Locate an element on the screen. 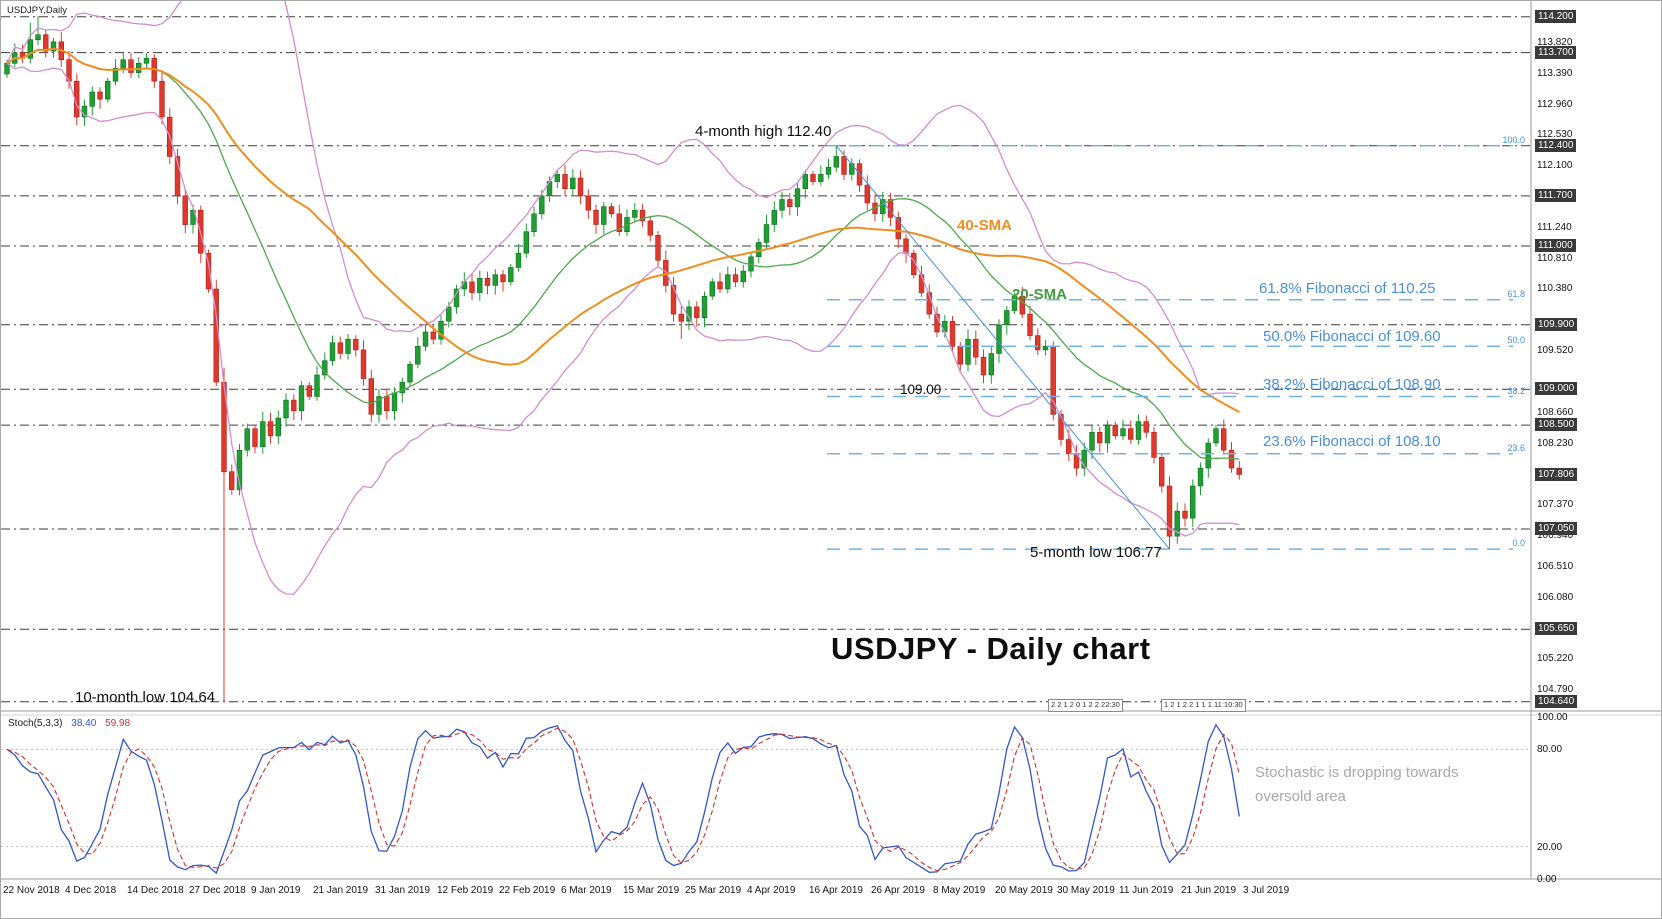 This screenshot has height=919, width=1662. price-tick-label: 106.080 is located at coordinates (1555, 597).